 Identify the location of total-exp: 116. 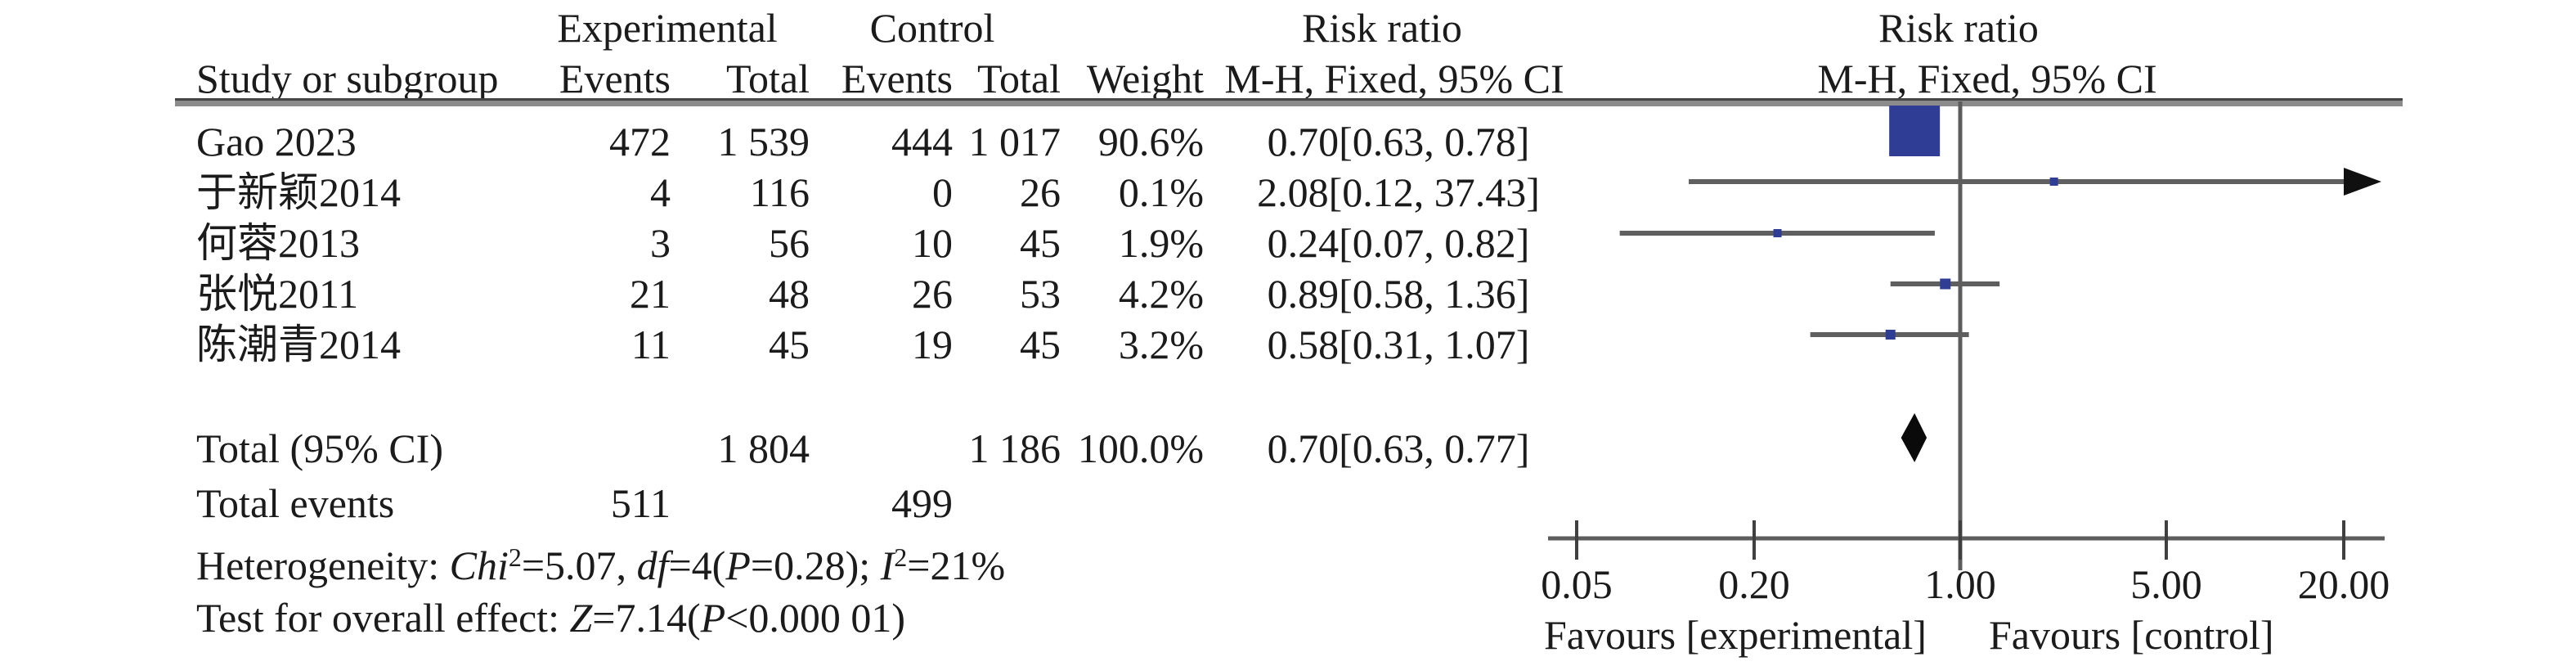
(779, 192).